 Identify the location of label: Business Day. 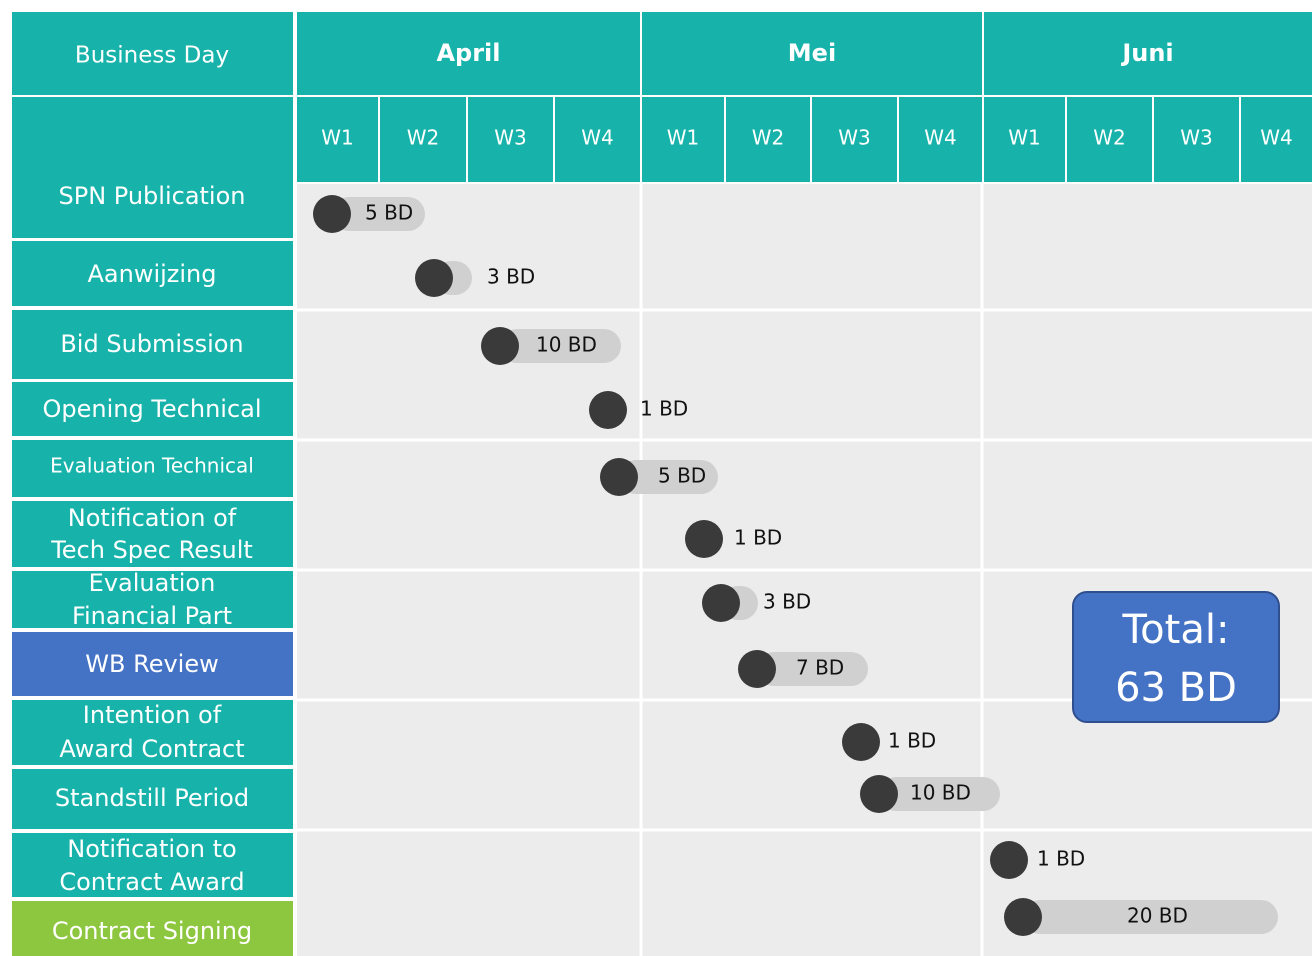
(152, 56).